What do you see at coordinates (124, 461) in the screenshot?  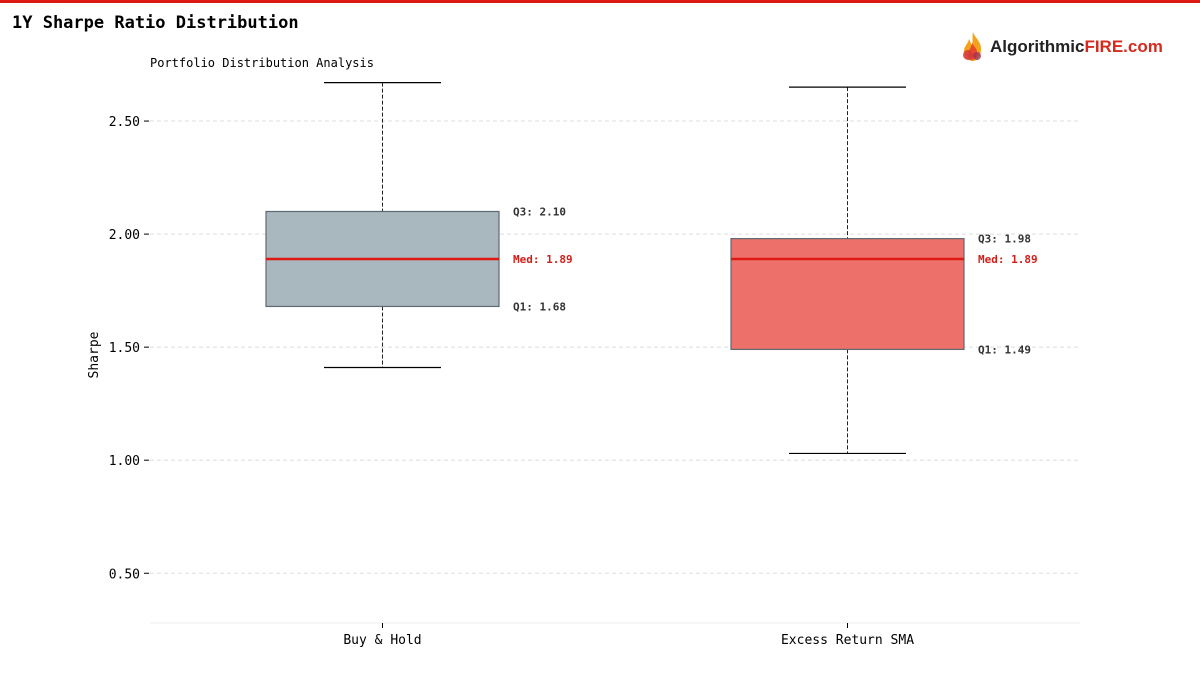 I see `y-tick-label: 1.00` at bounding box center [124, 461].